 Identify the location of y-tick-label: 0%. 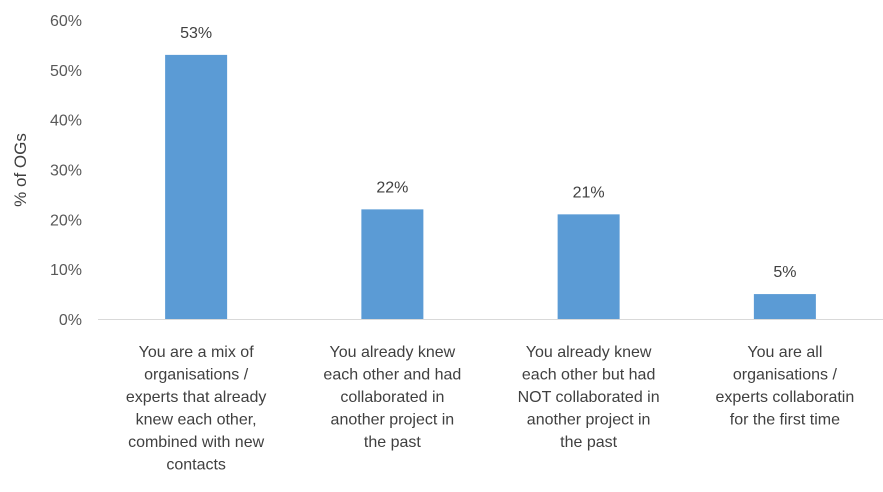
(70, 320).